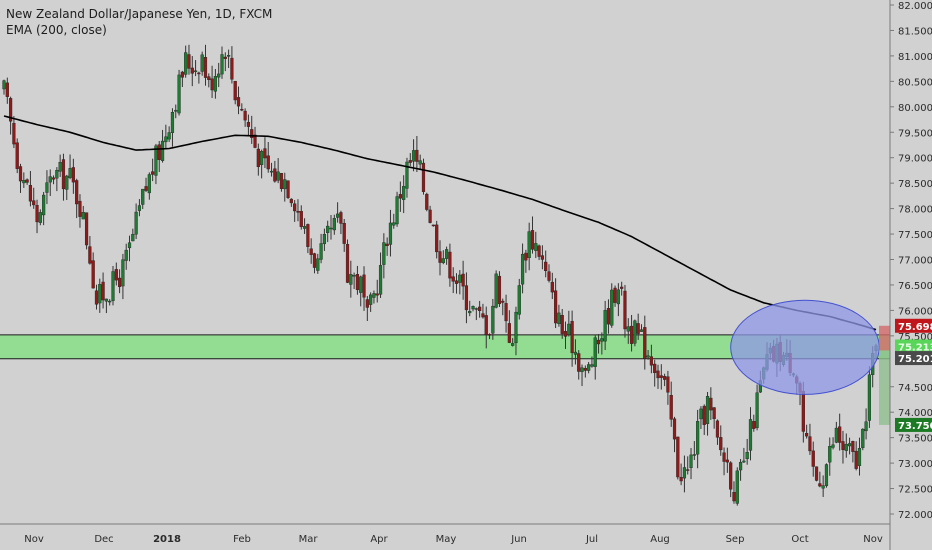  Describe the element at coordinates (913, 375) in the screenshot. I see `price-labels-group: 75.698 75.21375.201 73.750` at that location.